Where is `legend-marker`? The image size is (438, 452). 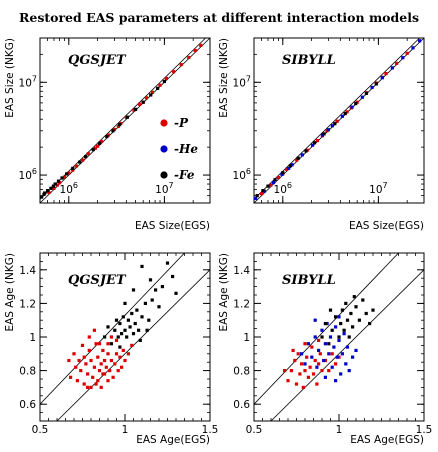 legend-marker is located at coordinates (164, 175).